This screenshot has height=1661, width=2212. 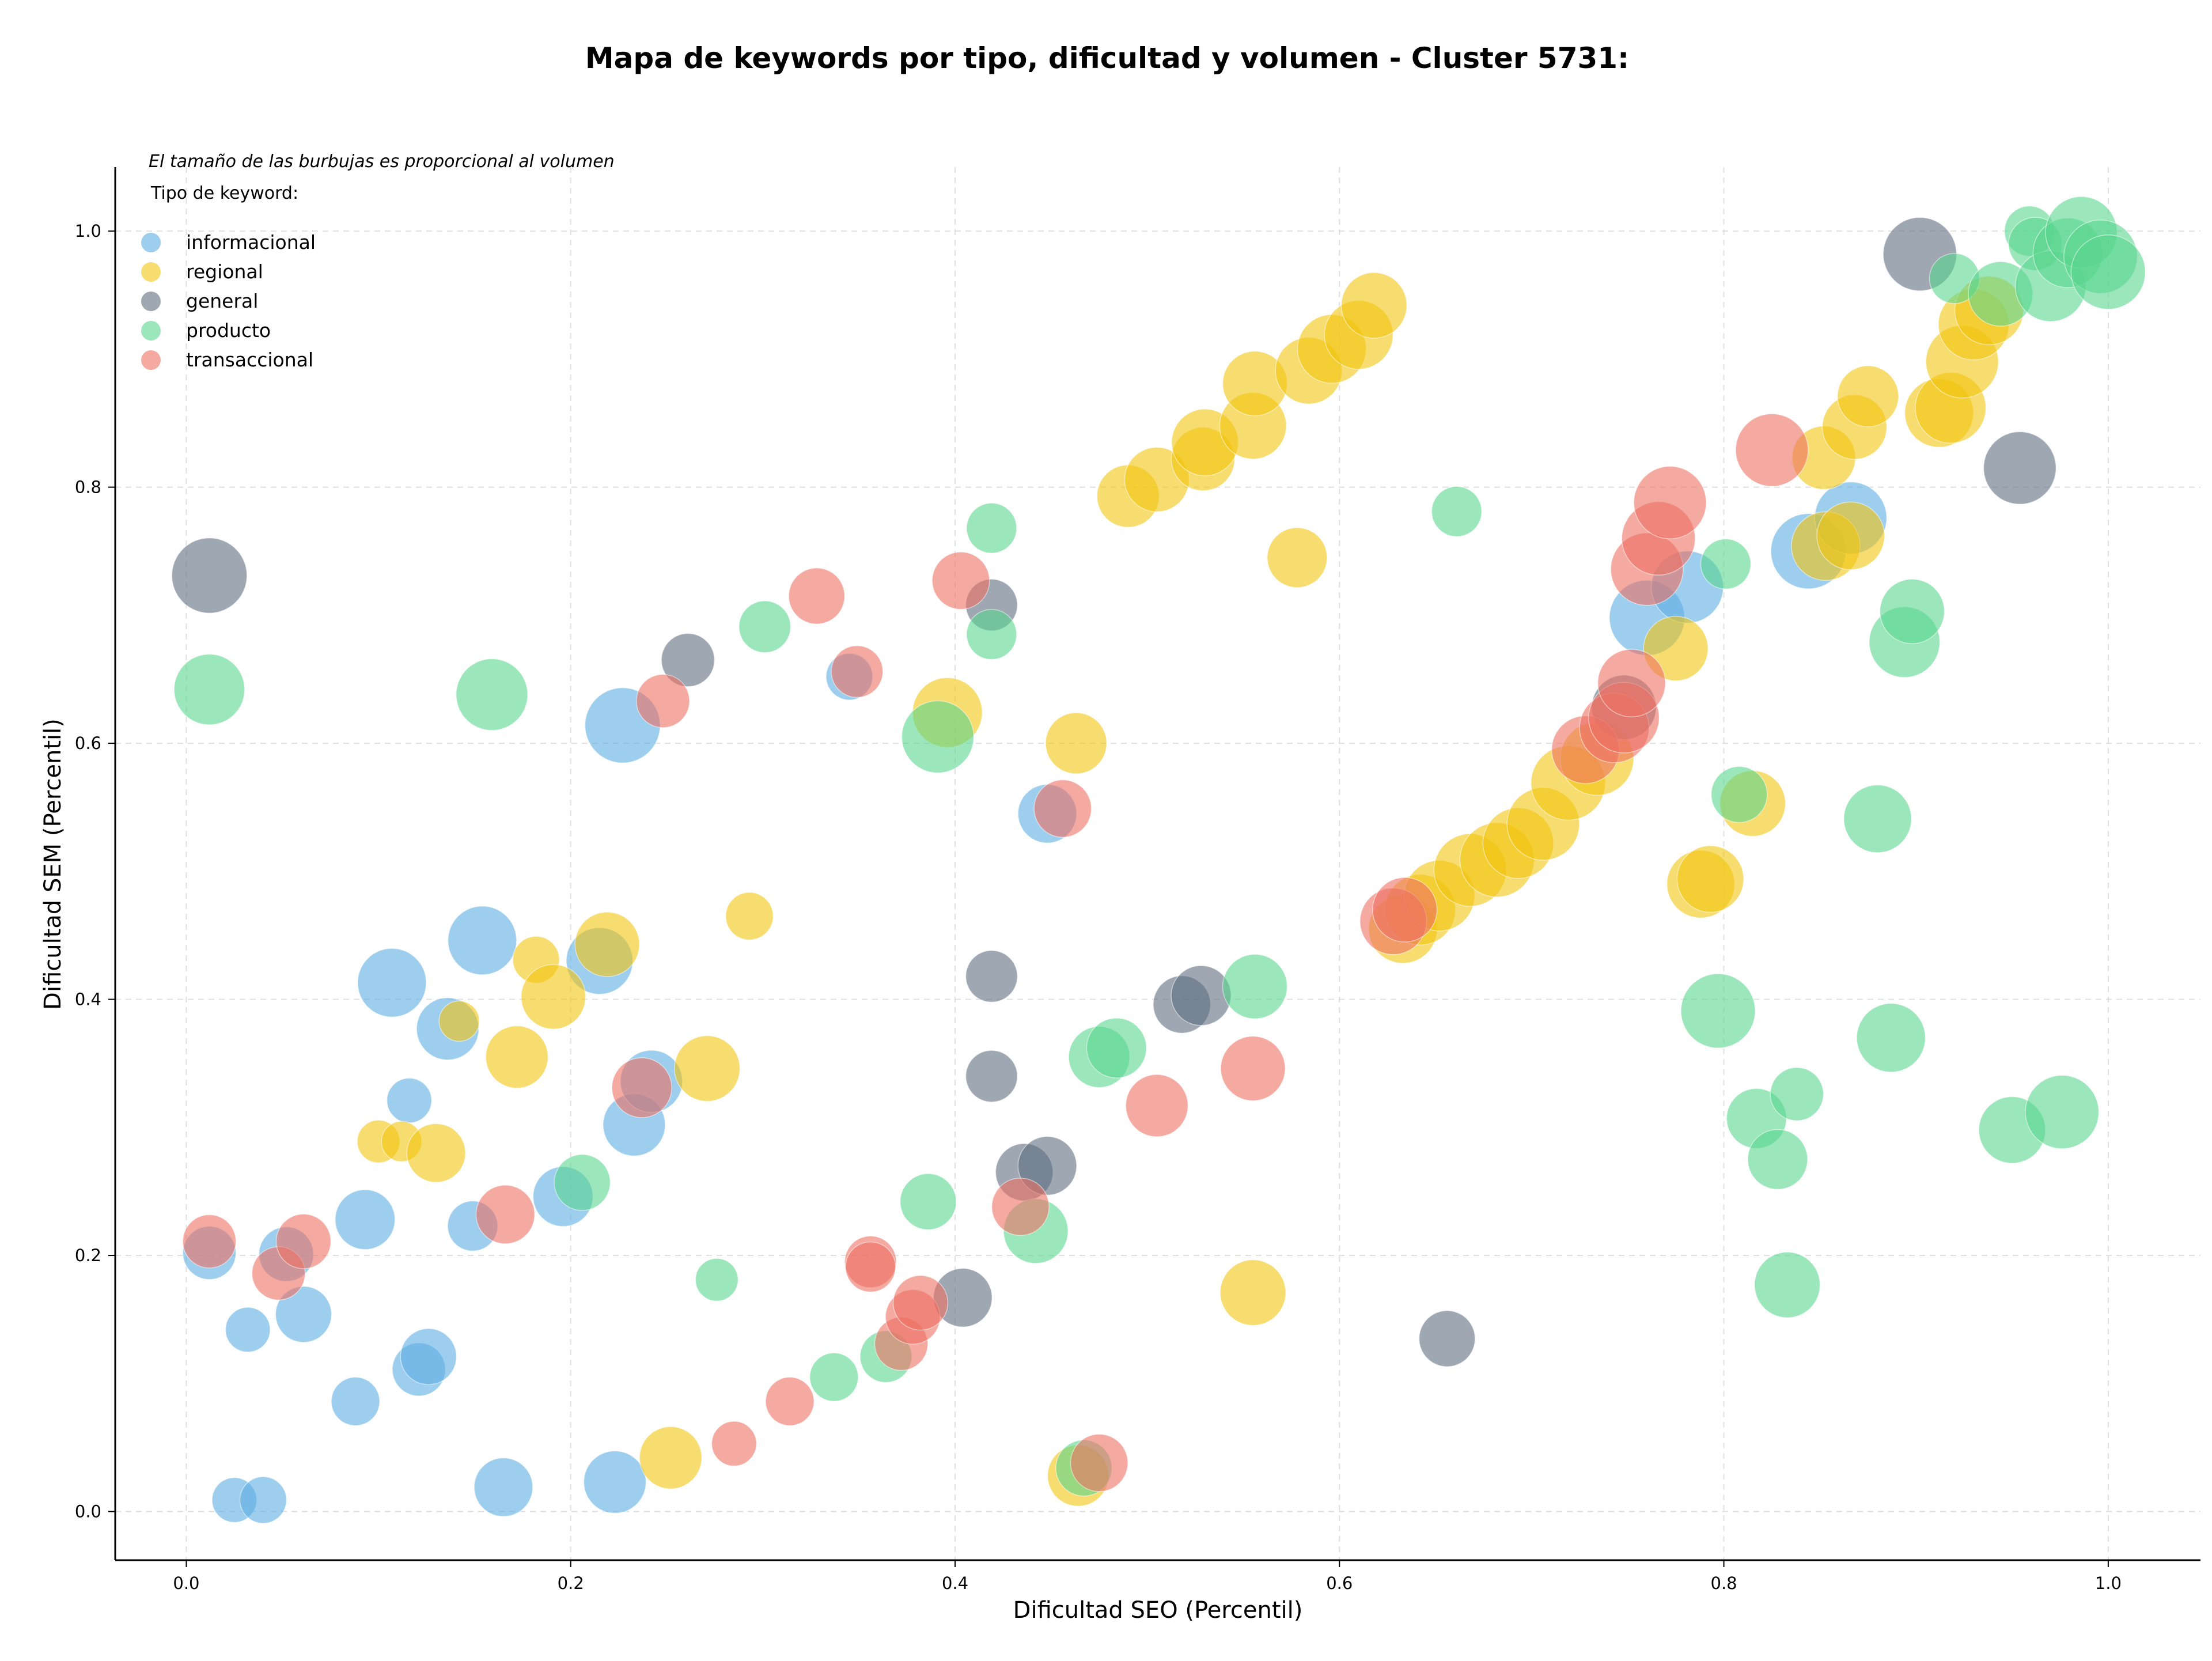 What do you see at coordinates (151, 360) in the screenshot?
I see `legend-marker-transaccional` at bounding box center [151, 360].